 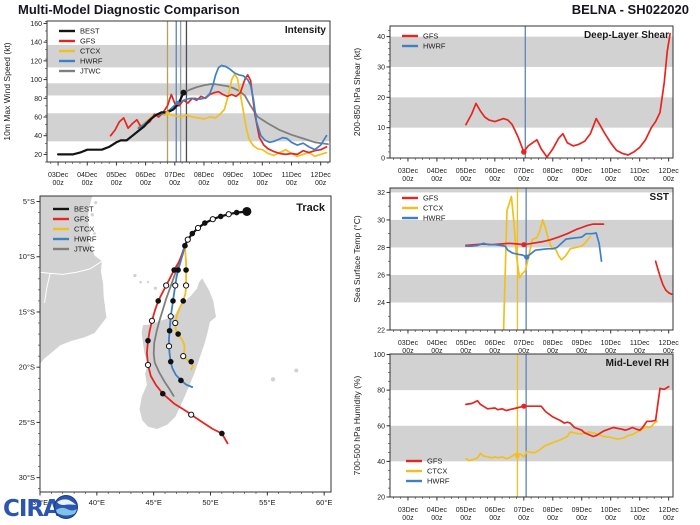 I want to click on x-tick-label: 06Dec, so click(x=495, y=343).